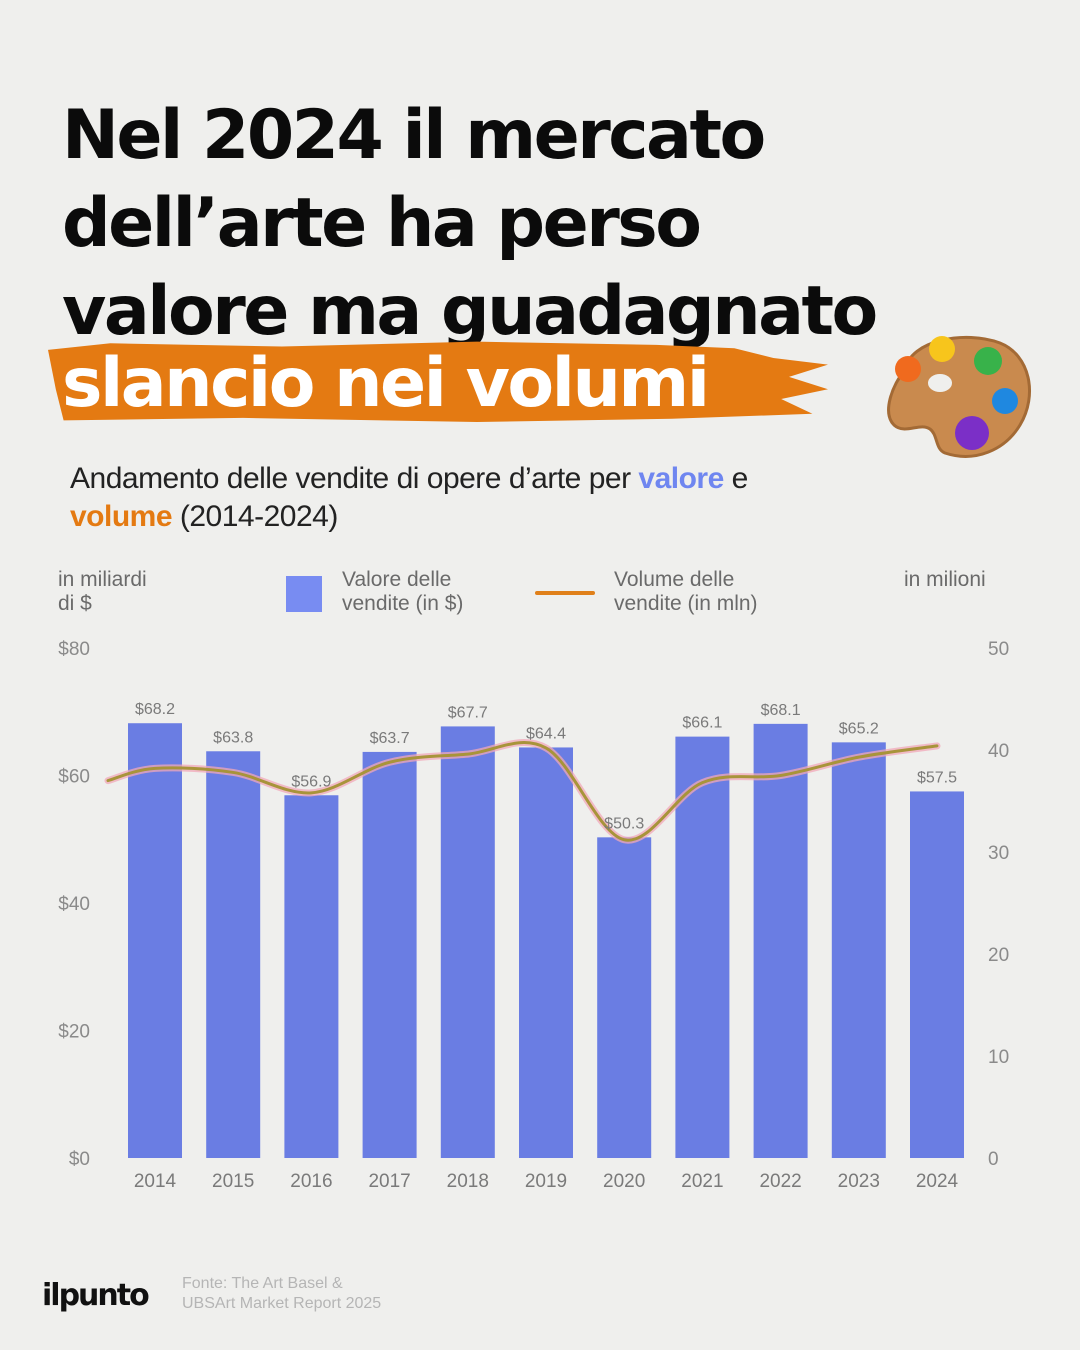 The height and width of the screenshot is (1350, 1080). I want to click on x-tick-label: 2019, so click(546, 1181).